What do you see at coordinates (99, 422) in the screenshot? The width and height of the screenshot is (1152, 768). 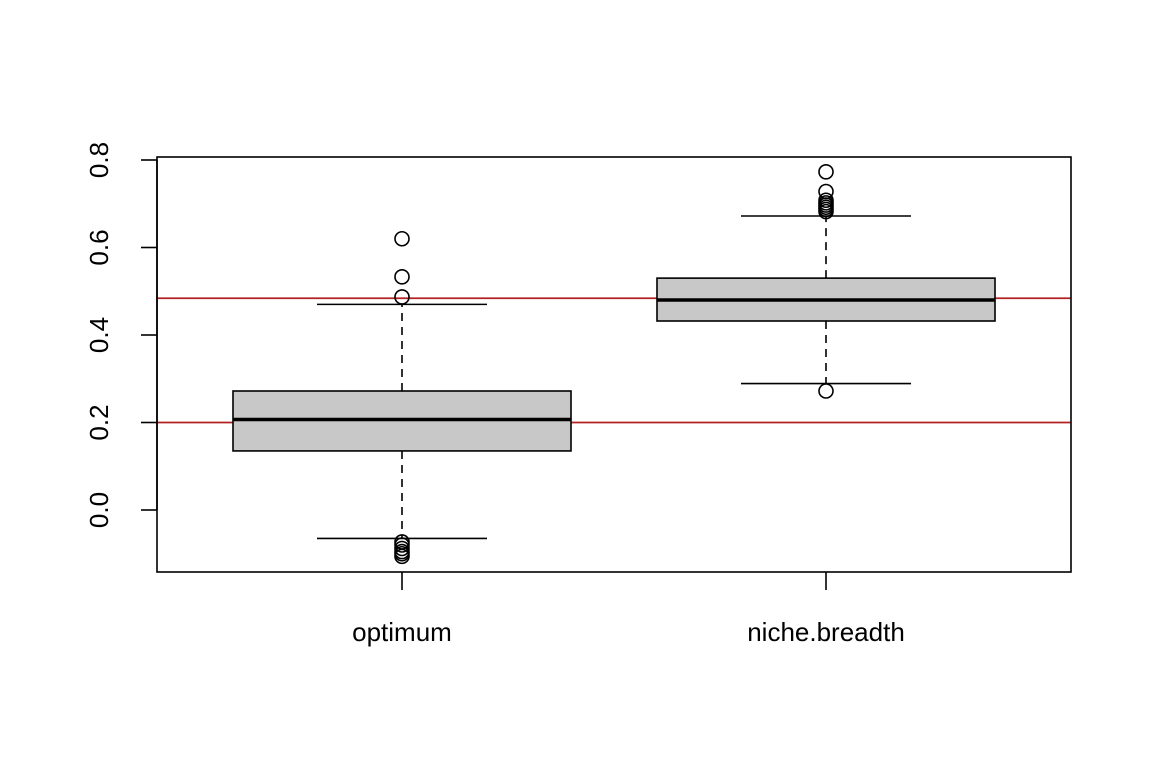 I see `y-tick-label: 0.2` at bounding box center [99, 422].